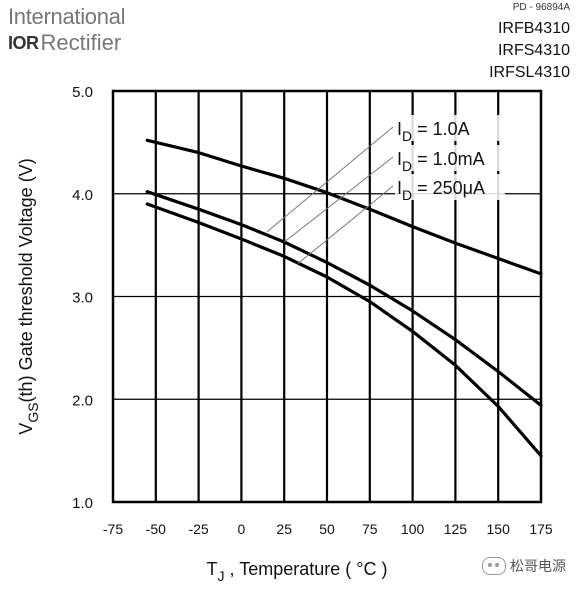  What do you see at coordinates (413, 529) in the screenshot?
I see `x-tick-label: 100` at bounding box center [413, 529].